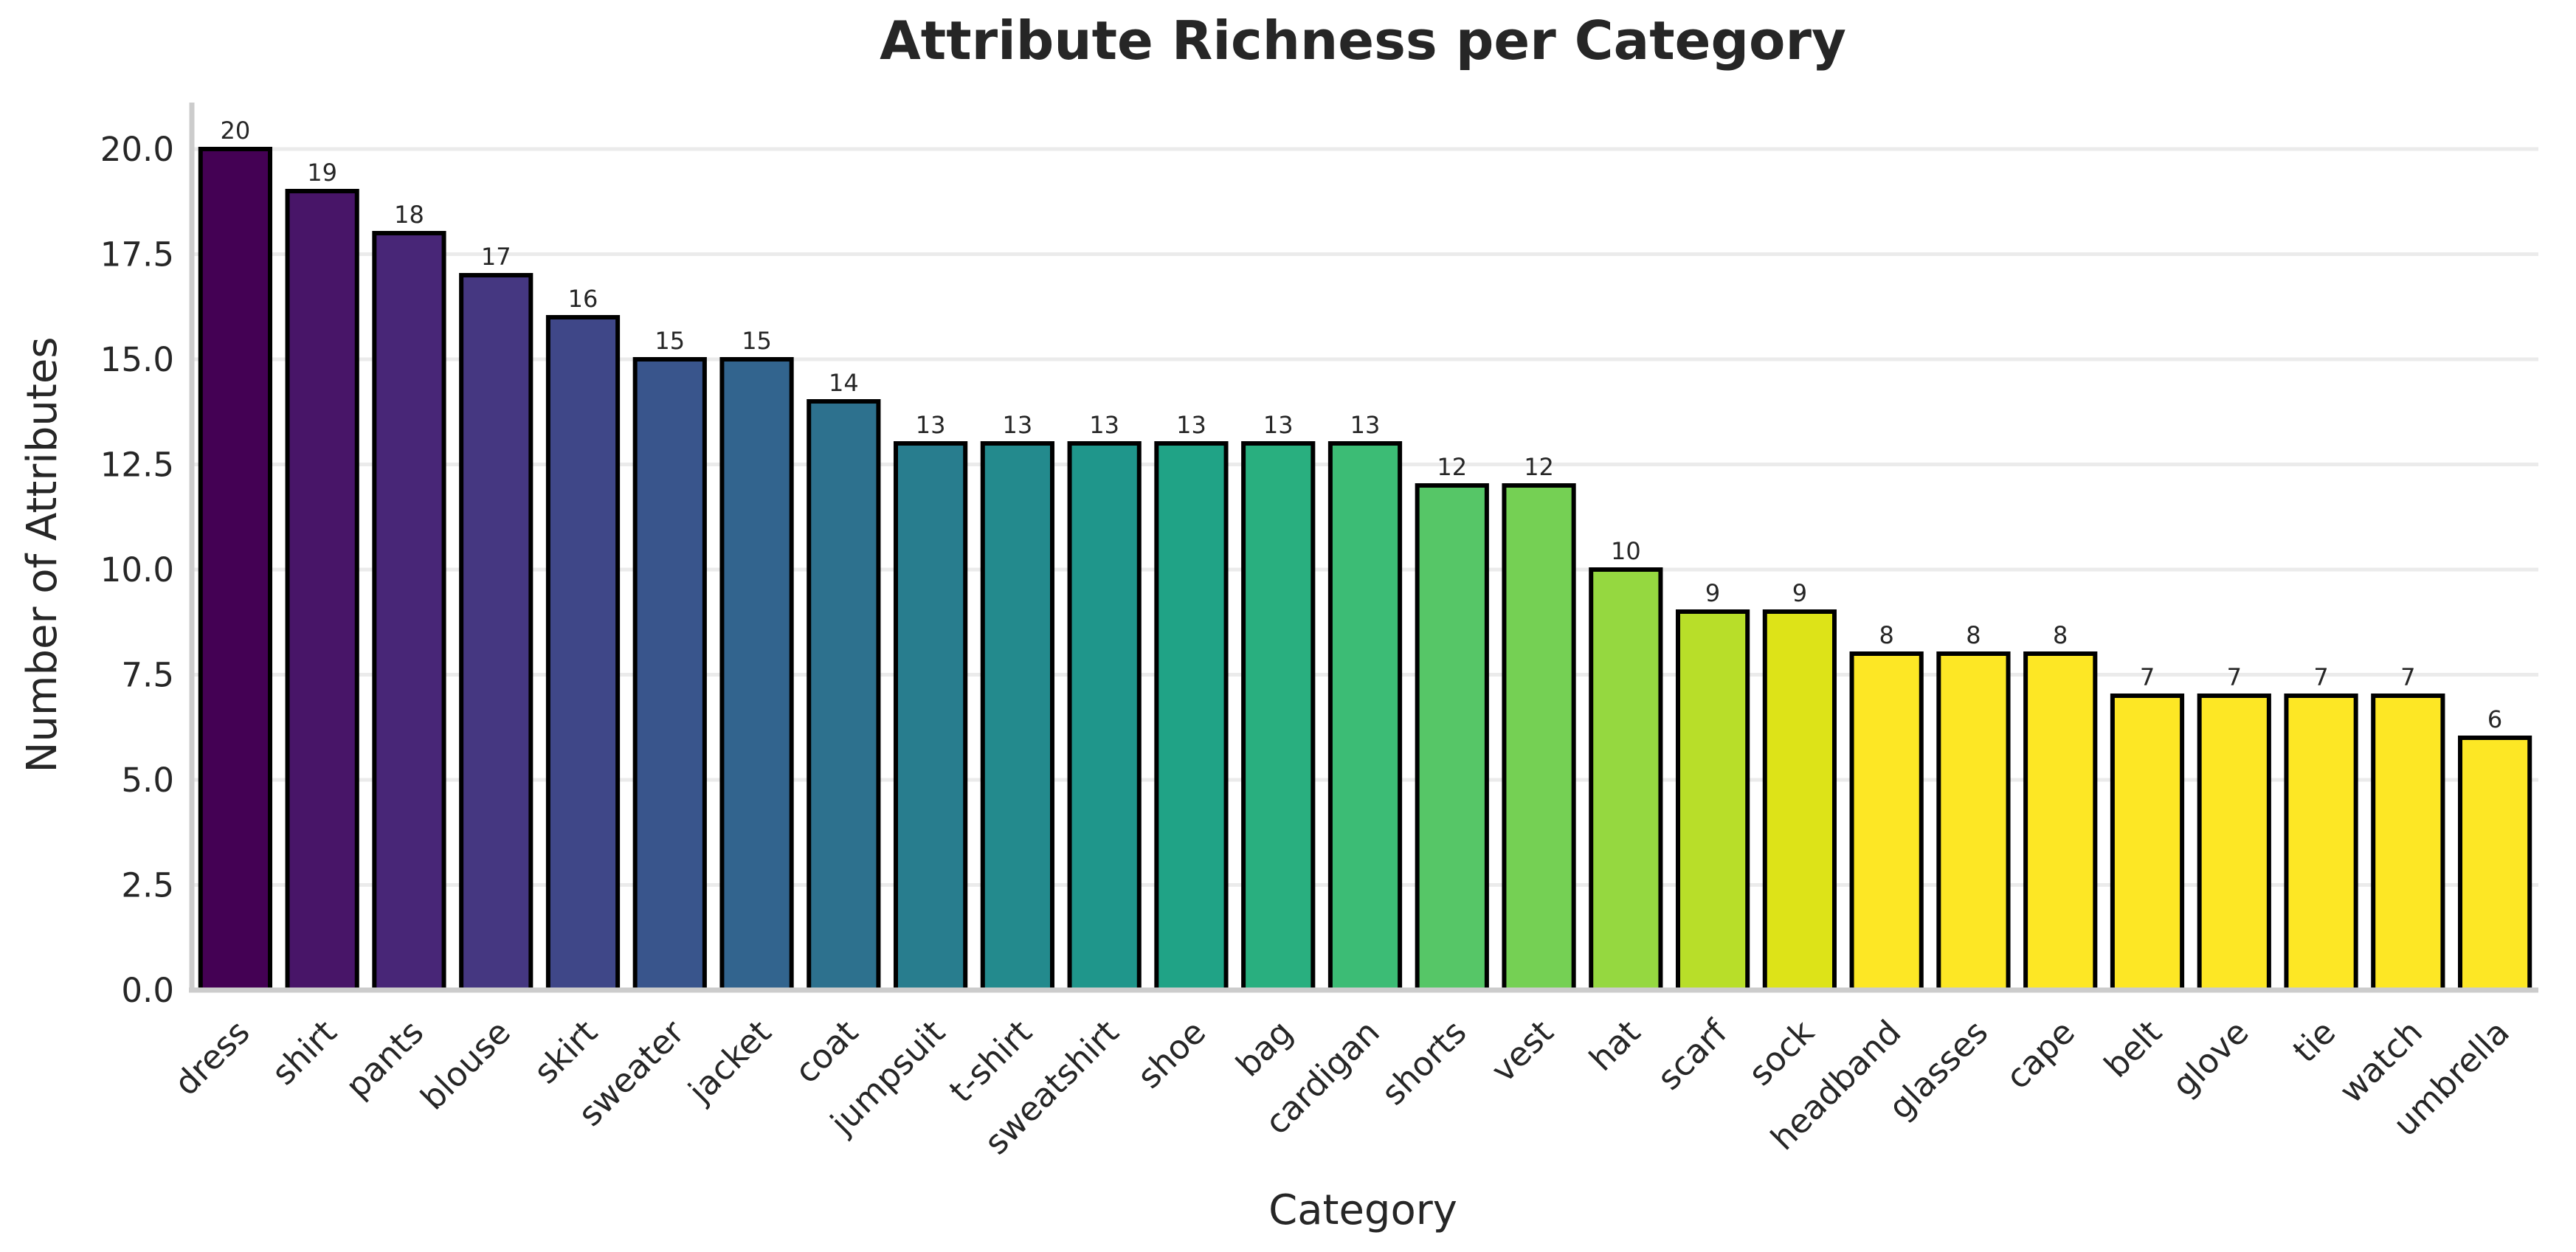  What do you see at coordinates (1104, 716) in the screenshot?
I see `bar-sweatshirt` at bounding box center [1104, 716].